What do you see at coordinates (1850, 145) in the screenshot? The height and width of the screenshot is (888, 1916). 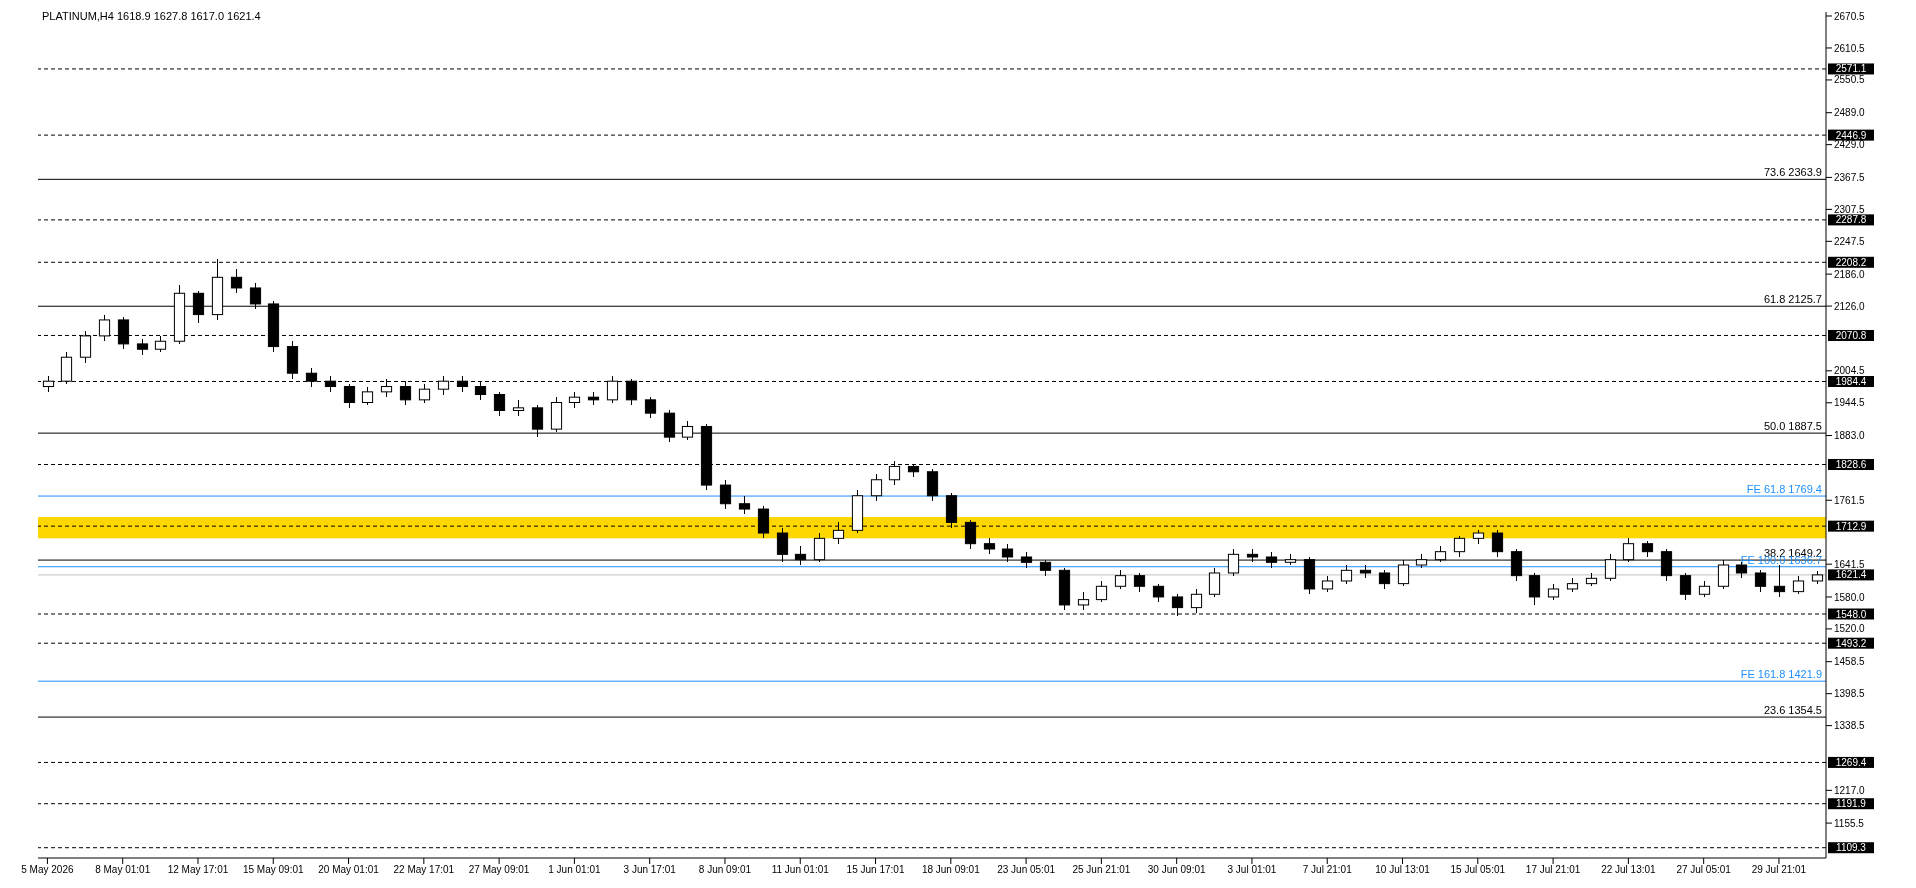 I see `y-tick-label: 2429.0` at bounding box center [1850, 145].